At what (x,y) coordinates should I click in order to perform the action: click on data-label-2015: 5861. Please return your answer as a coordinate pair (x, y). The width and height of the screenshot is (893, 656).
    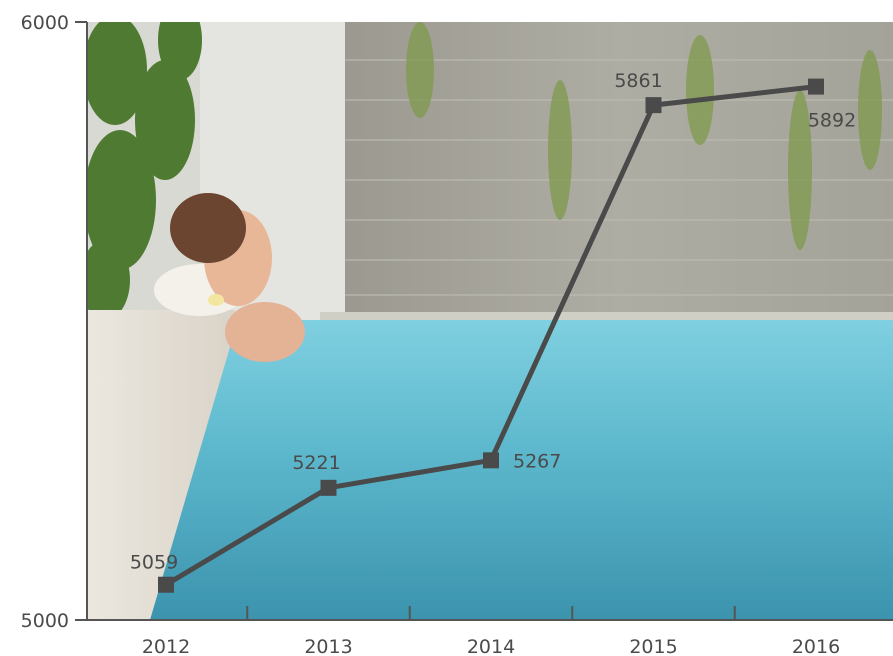
    Looking at the image, I should click on (638, 81).